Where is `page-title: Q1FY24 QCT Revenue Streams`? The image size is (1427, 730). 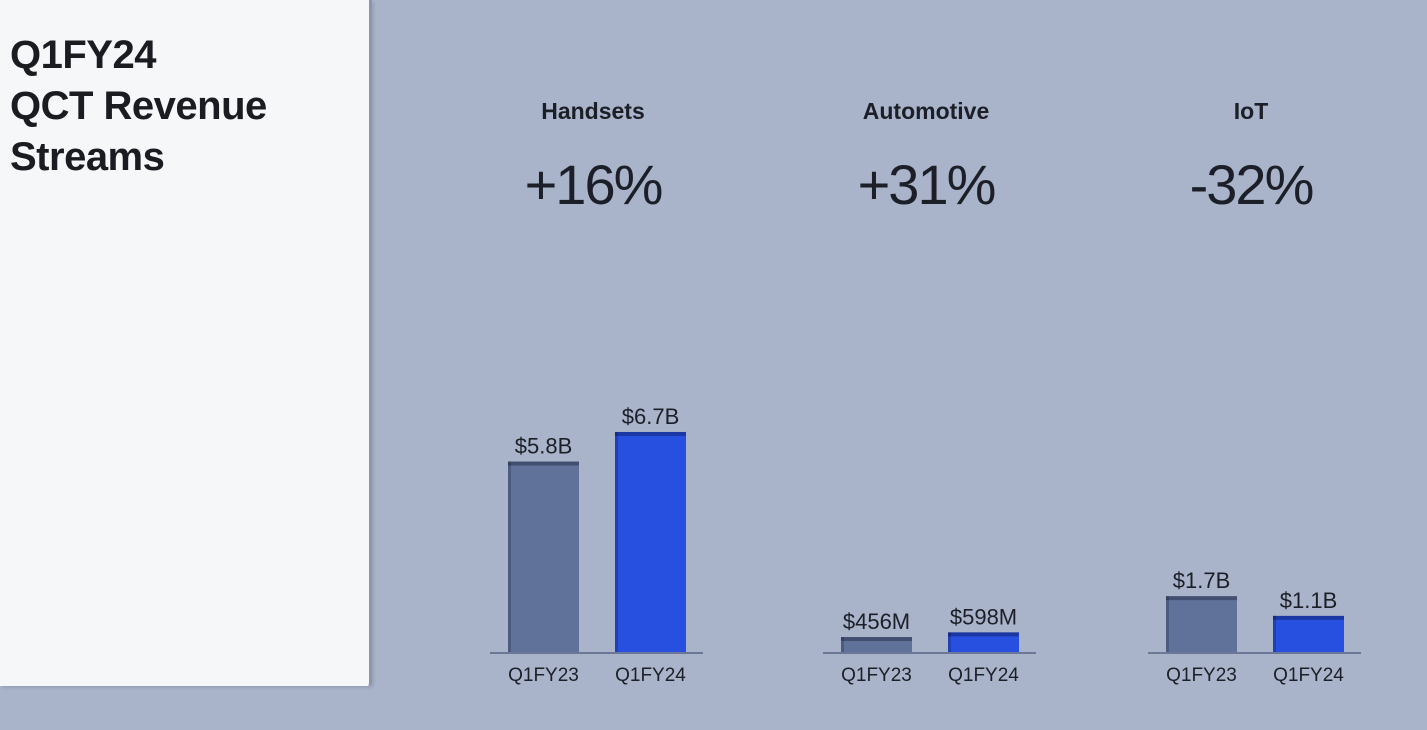 page-title: Q1FY24 QCT Revenue Streams is located at coordinates (138, 106).